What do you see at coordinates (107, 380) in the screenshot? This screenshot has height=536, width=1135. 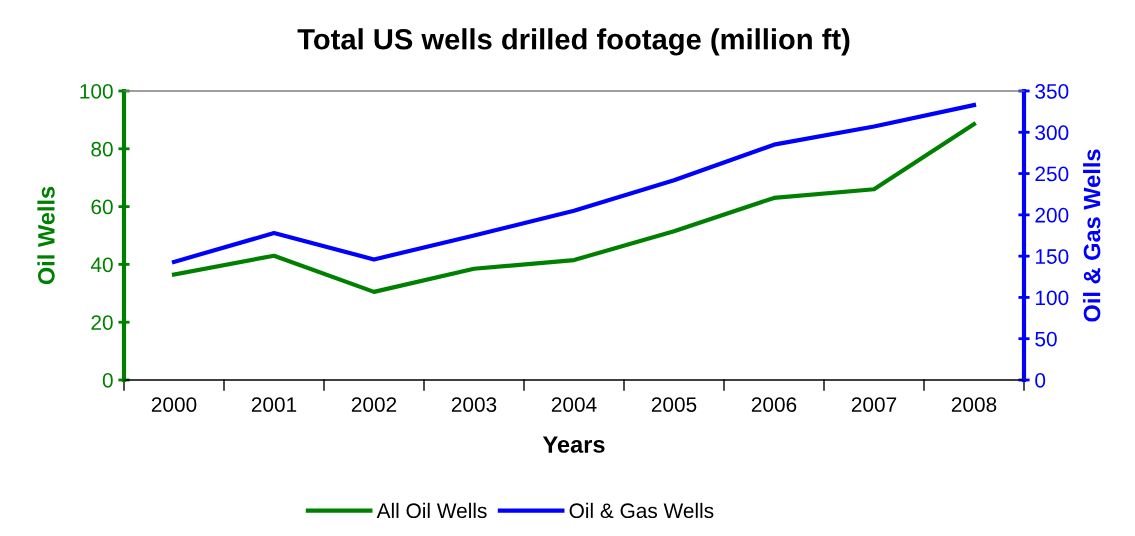 I see `y-tick-label: 0` at bounding box center [107, 380].